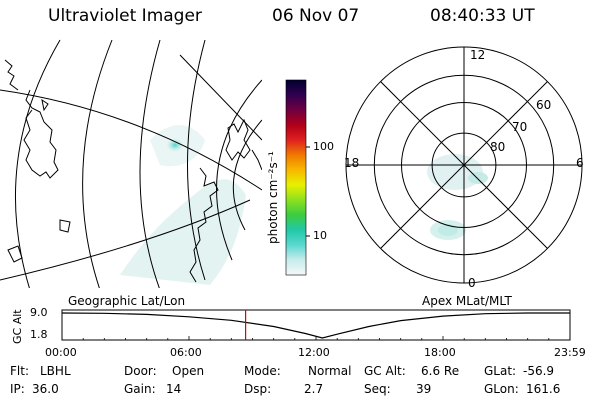 The width and height of the screenshot is (600, 400). What do you see at coordinates (543, 389) in the screenshot?
I see `footer-value-glon: 161.6` at bounding box center [543, 389].